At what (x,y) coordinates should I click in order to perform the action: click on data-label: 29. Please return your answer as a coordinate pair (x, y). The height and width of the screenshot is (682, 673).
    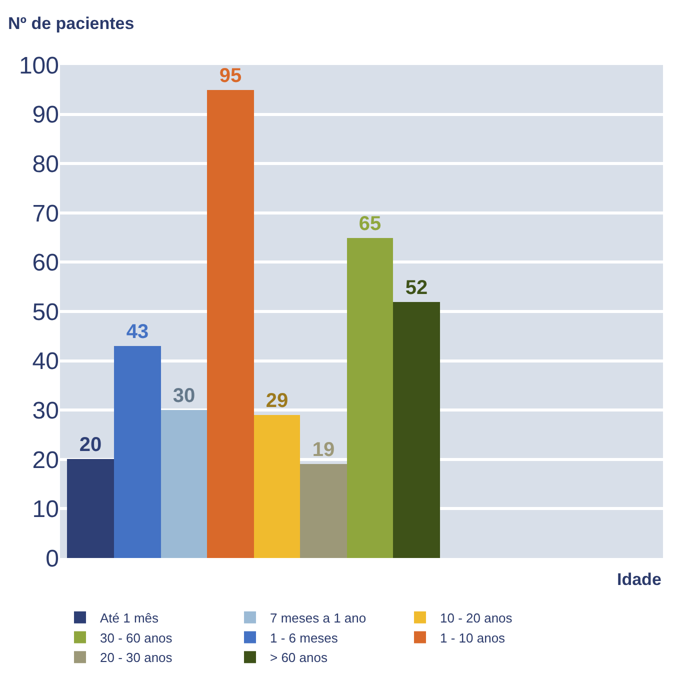
    Looking at the image, I should click on (277, 401).